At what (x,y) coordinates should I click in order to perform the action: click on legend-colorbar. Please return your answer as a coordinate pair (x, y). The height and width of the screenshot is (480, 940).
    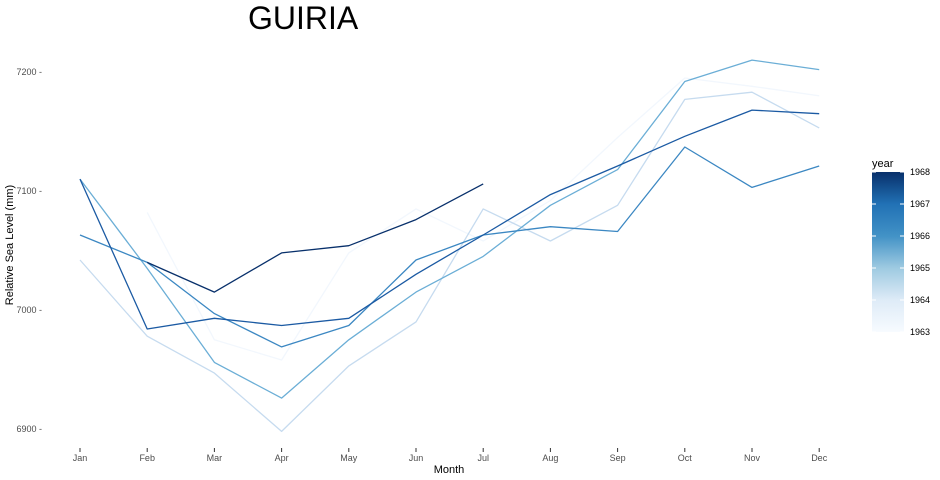
    Looking at the image, I should click on (888, 252).